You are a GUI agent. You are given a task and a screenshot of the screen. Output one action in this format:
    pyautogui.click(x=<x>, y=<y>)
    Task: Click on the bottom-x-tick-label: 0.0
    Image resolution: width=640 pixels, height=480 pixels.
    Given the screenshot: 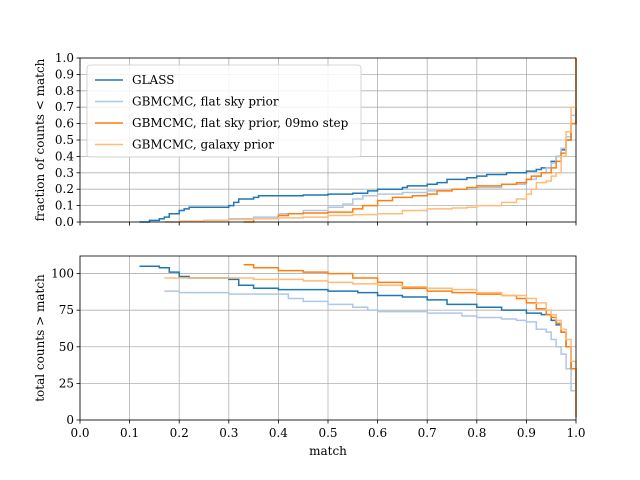 What is the action you would take?
    pyautogui.click(x=79, y=433)
    